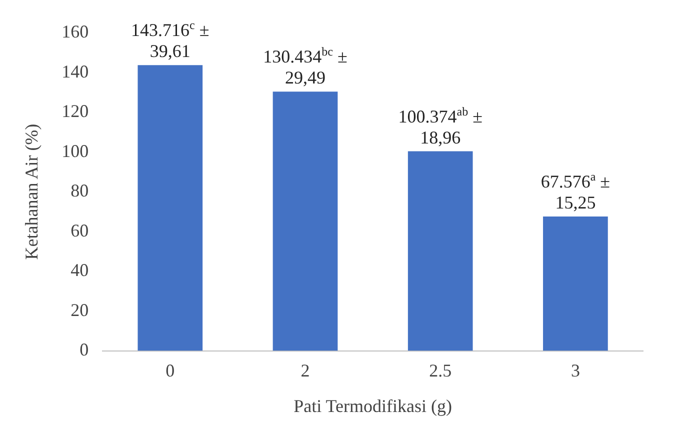  I want to click on x-tick-label: 0, so click(170, 370).